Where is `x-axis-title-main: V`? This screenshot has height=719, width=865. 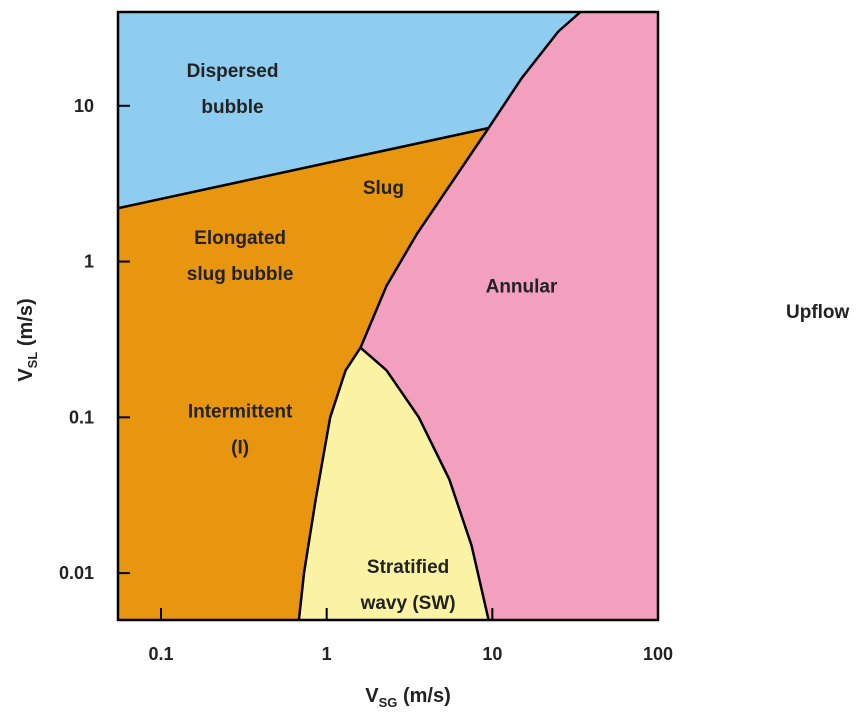
x-axis-title-main: V is located at coordinates (372, 696).